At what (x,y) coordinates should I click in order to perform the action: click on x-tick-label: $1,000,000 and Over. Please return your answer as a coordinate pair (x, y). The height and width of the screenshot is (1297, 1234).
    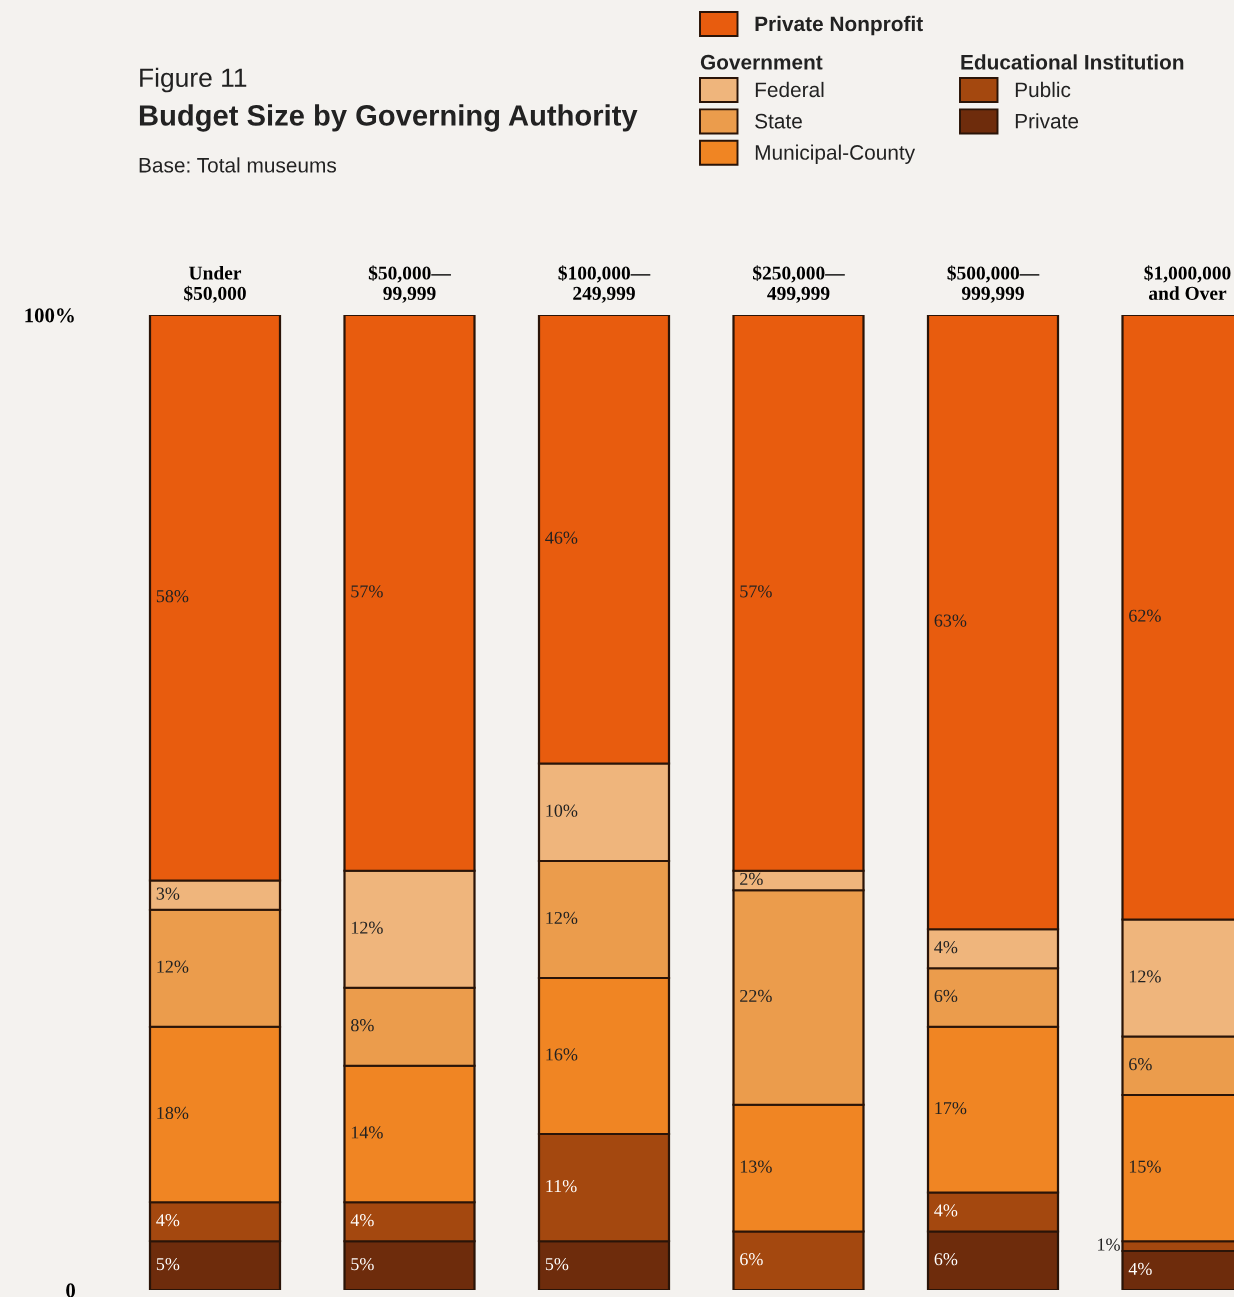
    Looking at the image, I should click on (1187, 282).